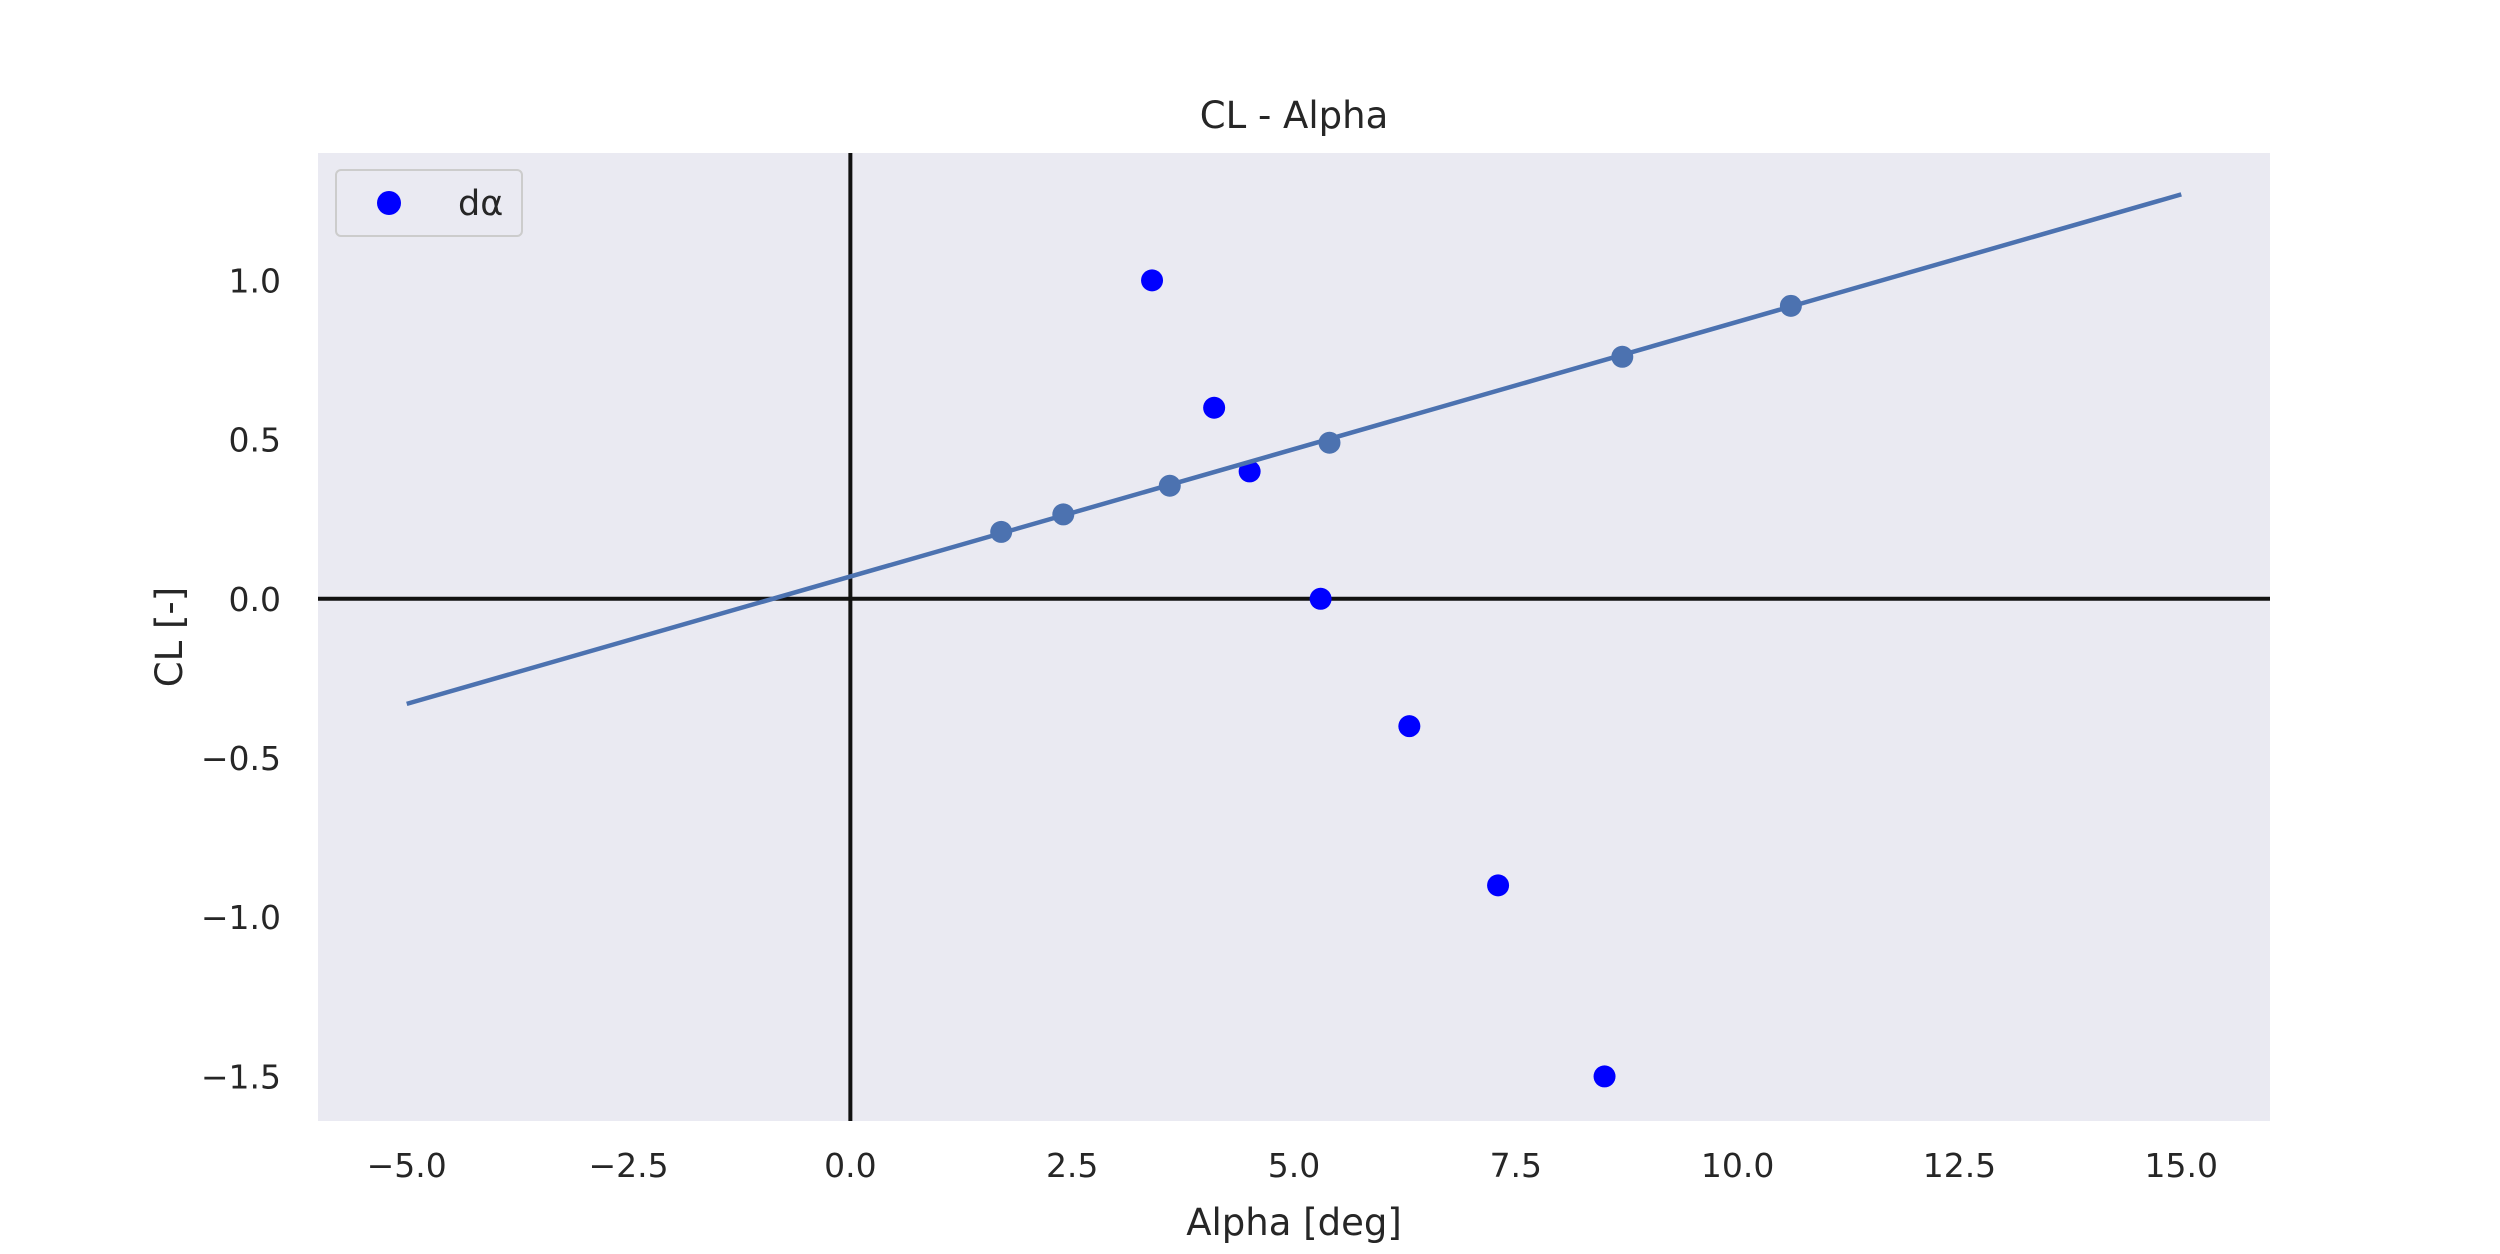 Image resolution: width=2500 pixels, height=1254 pixels. I want to click on legend-marker, so click(389, 203).